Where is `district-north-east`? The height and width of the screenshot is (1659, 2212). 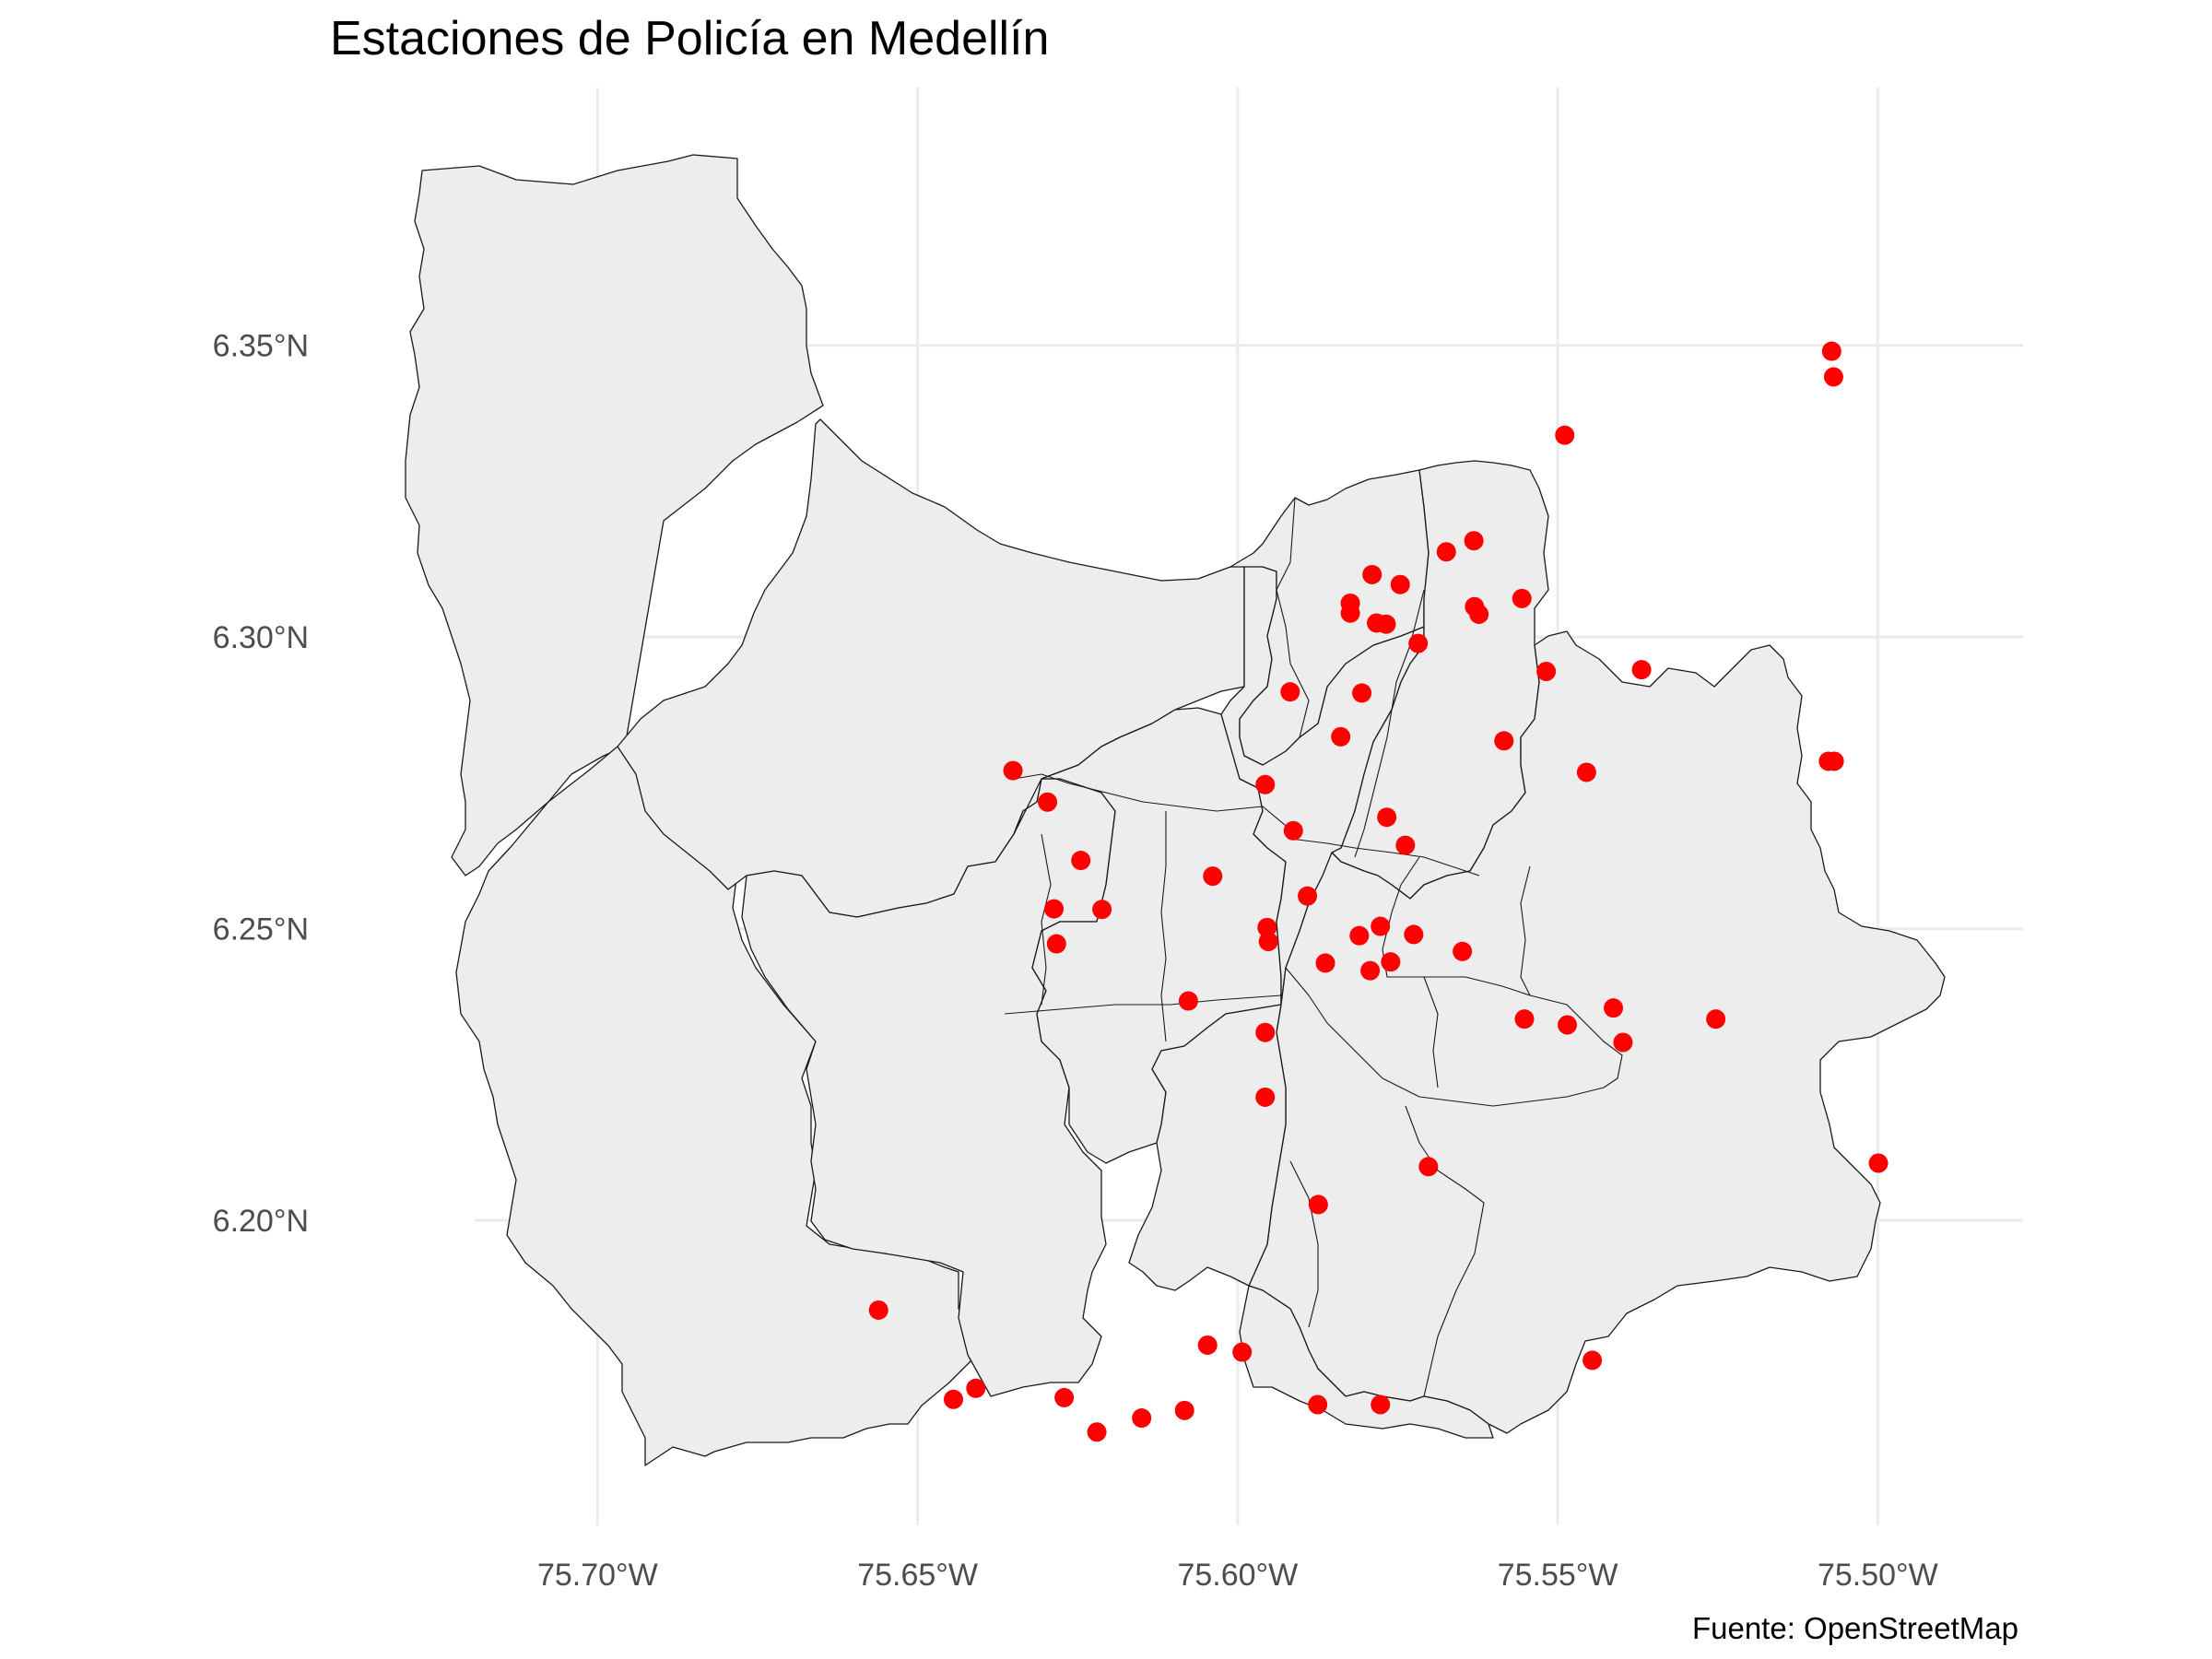
district-north-east is located at coordinates (1330, 617).